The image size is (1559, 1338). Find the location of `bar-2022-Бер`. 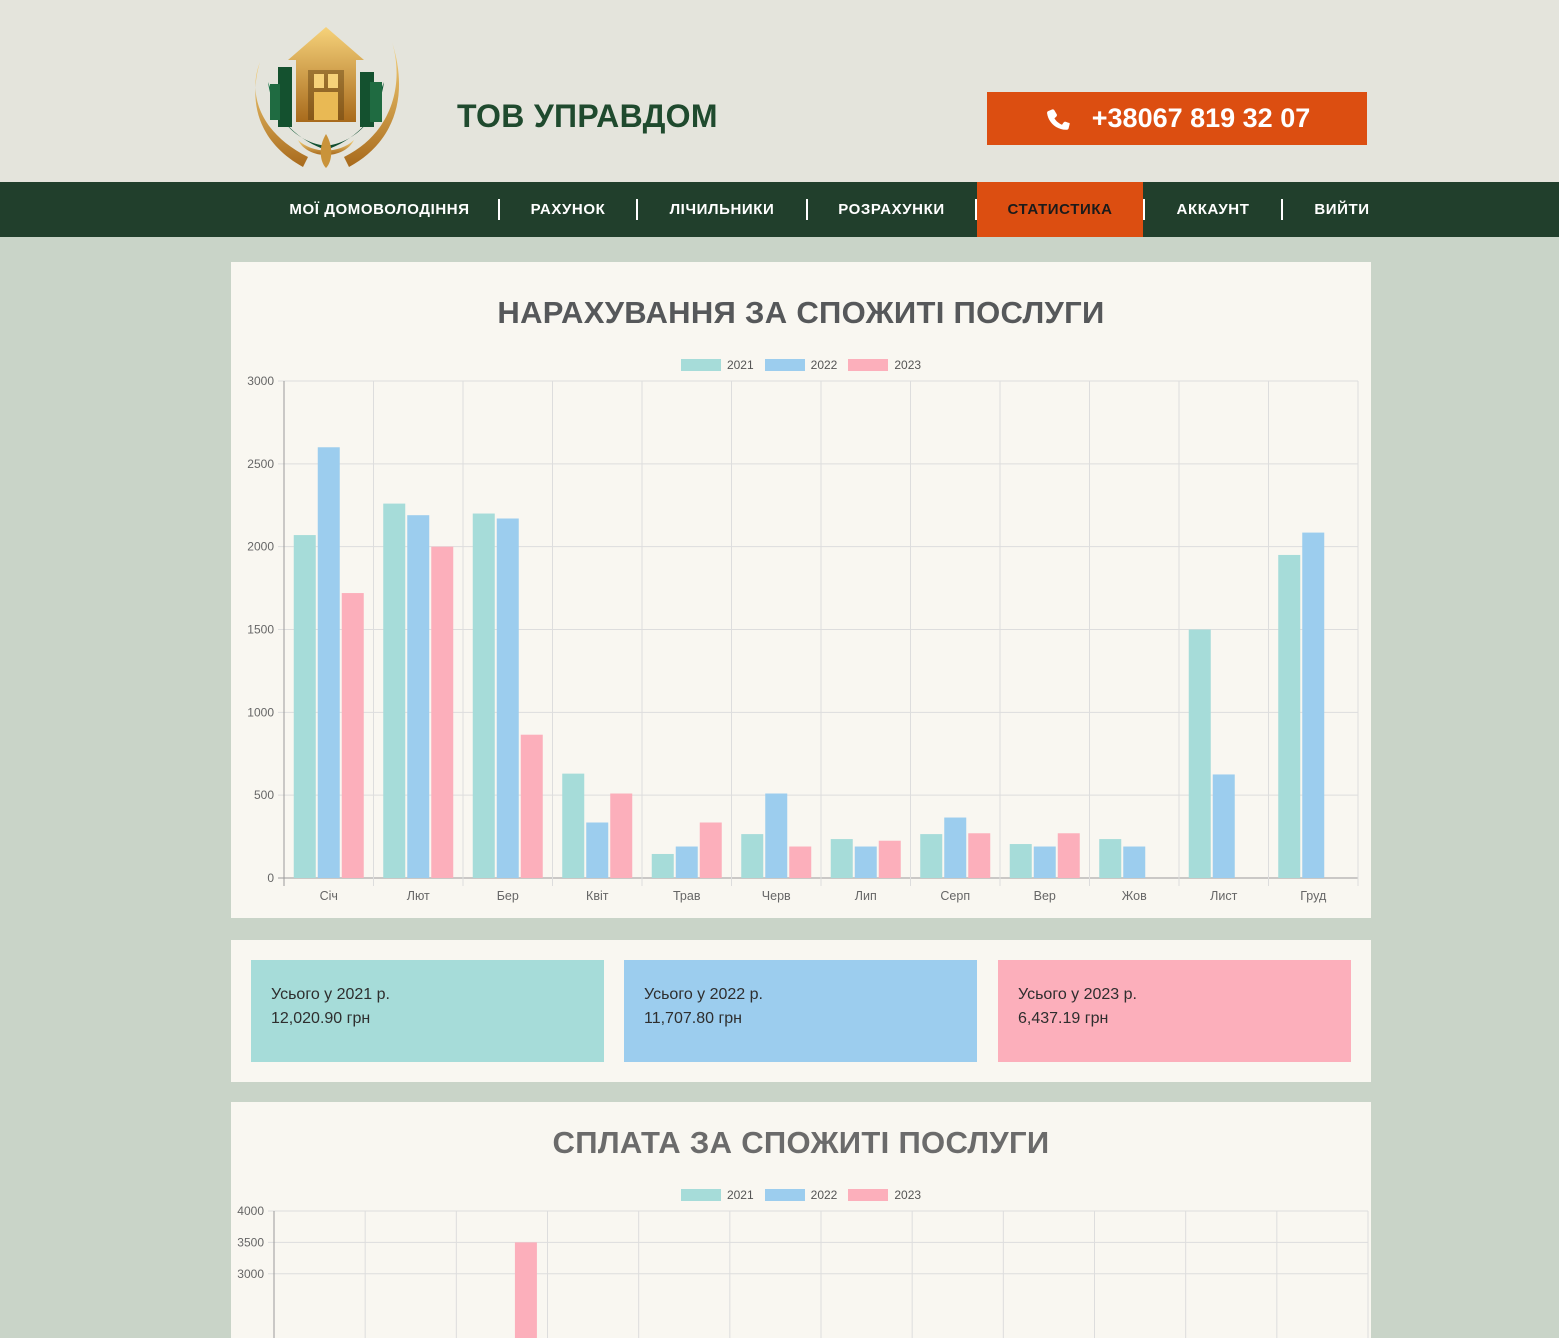

bar-2022-Бер is located at coordinates (507, 698).